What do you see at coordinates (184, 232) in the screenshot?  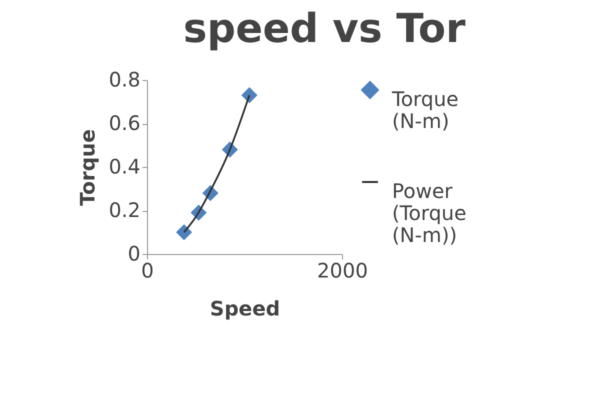 I see `point` at bounding box center [184, 232].